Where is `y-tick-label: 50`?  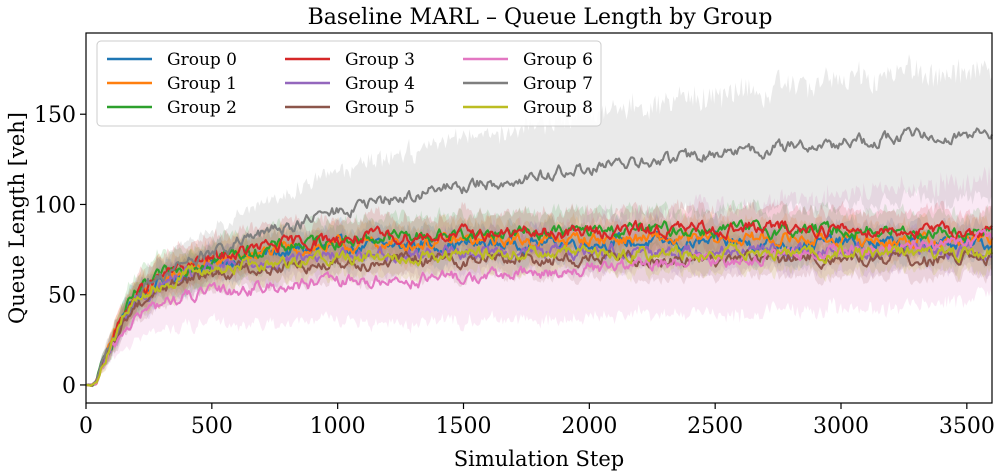
y-tick-label: 50 is located at coordinates (62, 296).